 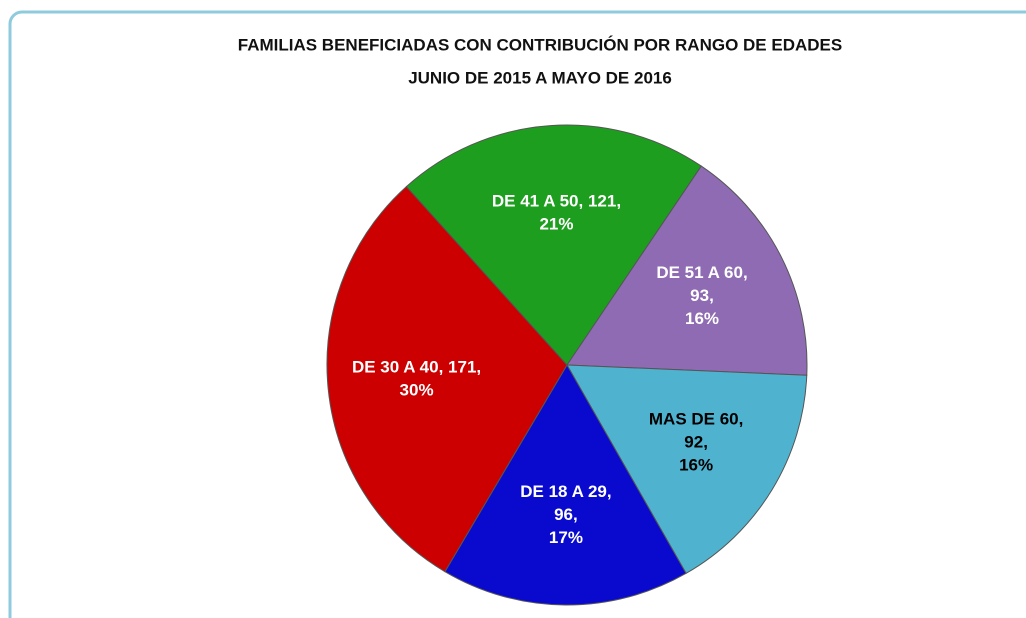 What do you see at coordinates (417, 390) in the screenshot?
I see `data-label-line: 30%` at bounding box center [417, 390].